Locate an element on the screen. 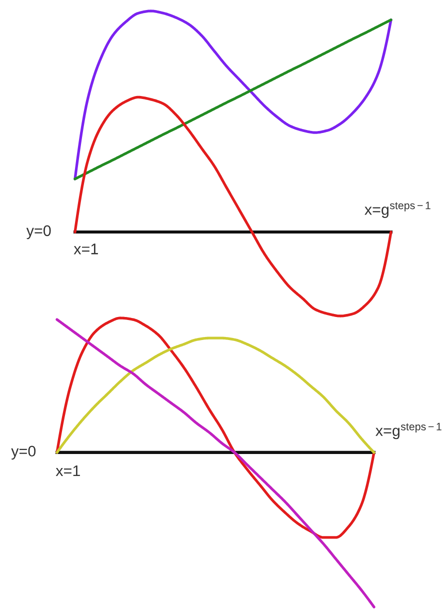 The image size is (444, 610). text: x=g$^{steps−1}$ is located at coordinates (409, 431).